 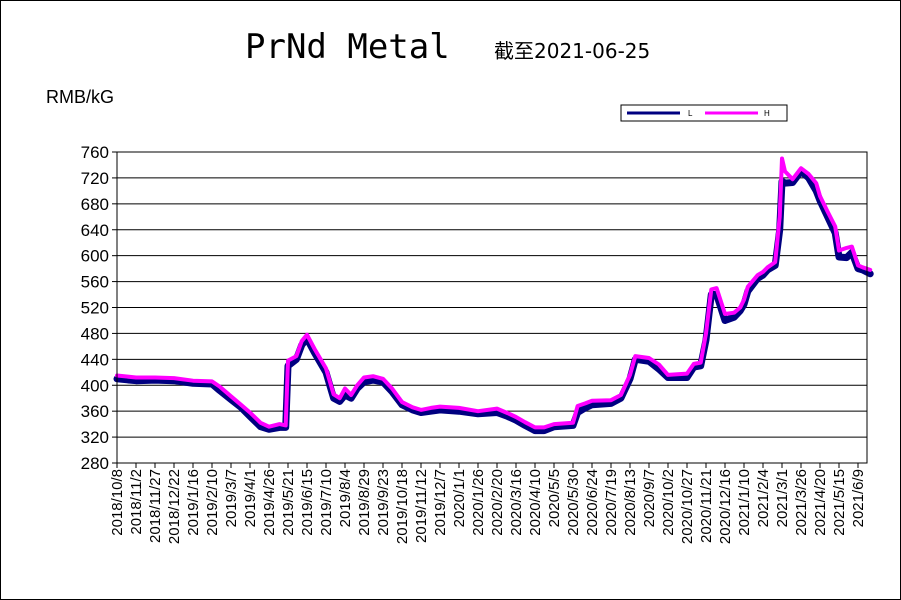 I want to click on x-tick-label: 2020/11/21, so click(x=706, y=506).